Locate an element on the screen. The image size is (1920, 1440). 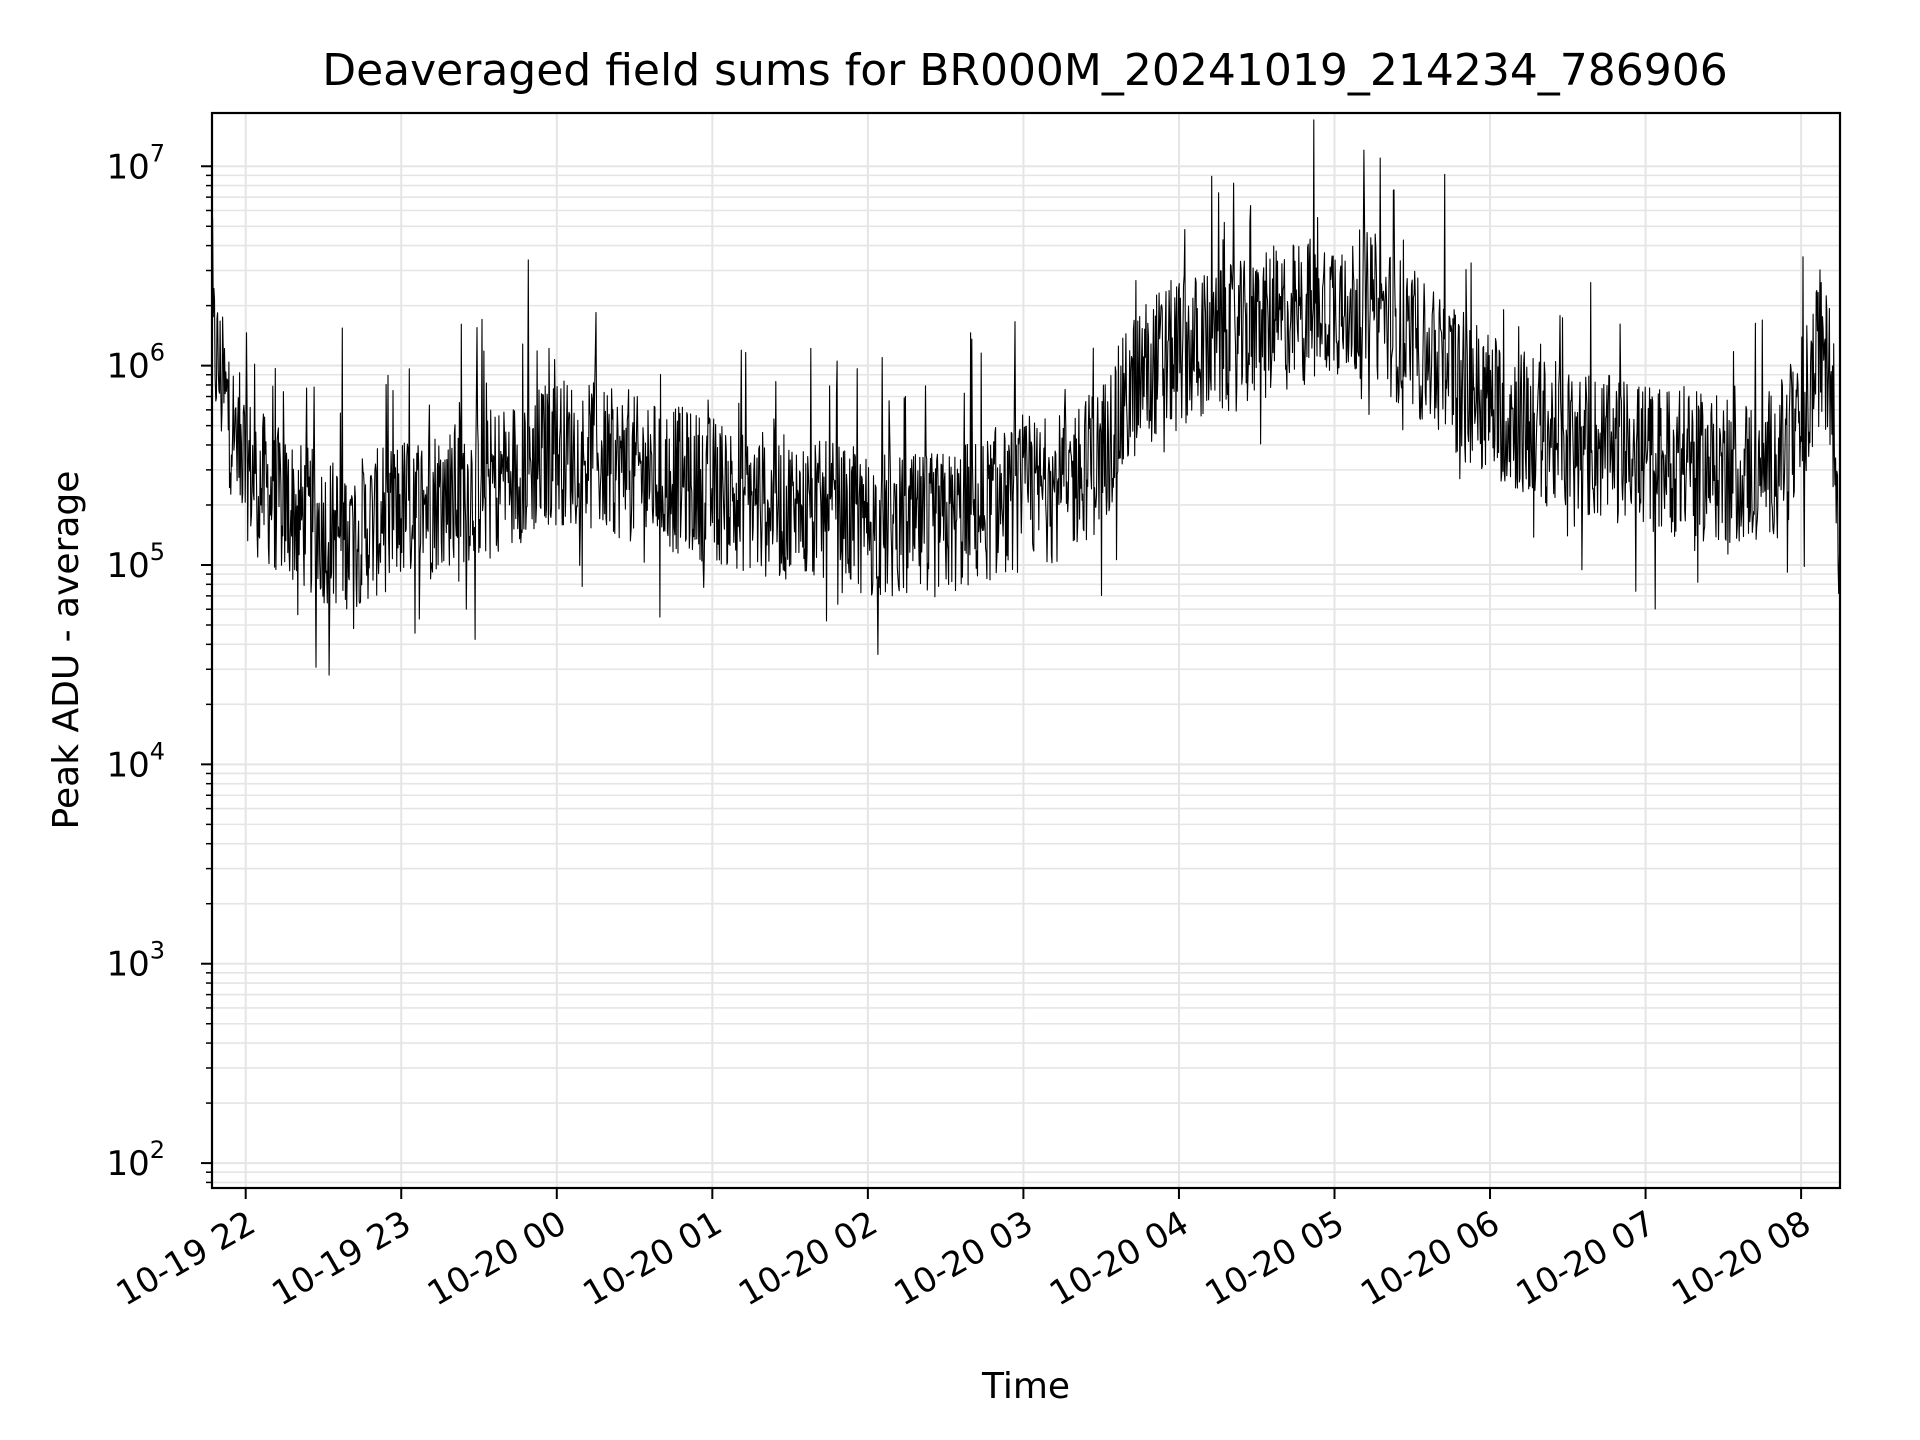
y-tick-label-exponent: 4 is located at coordinates (157, 751).